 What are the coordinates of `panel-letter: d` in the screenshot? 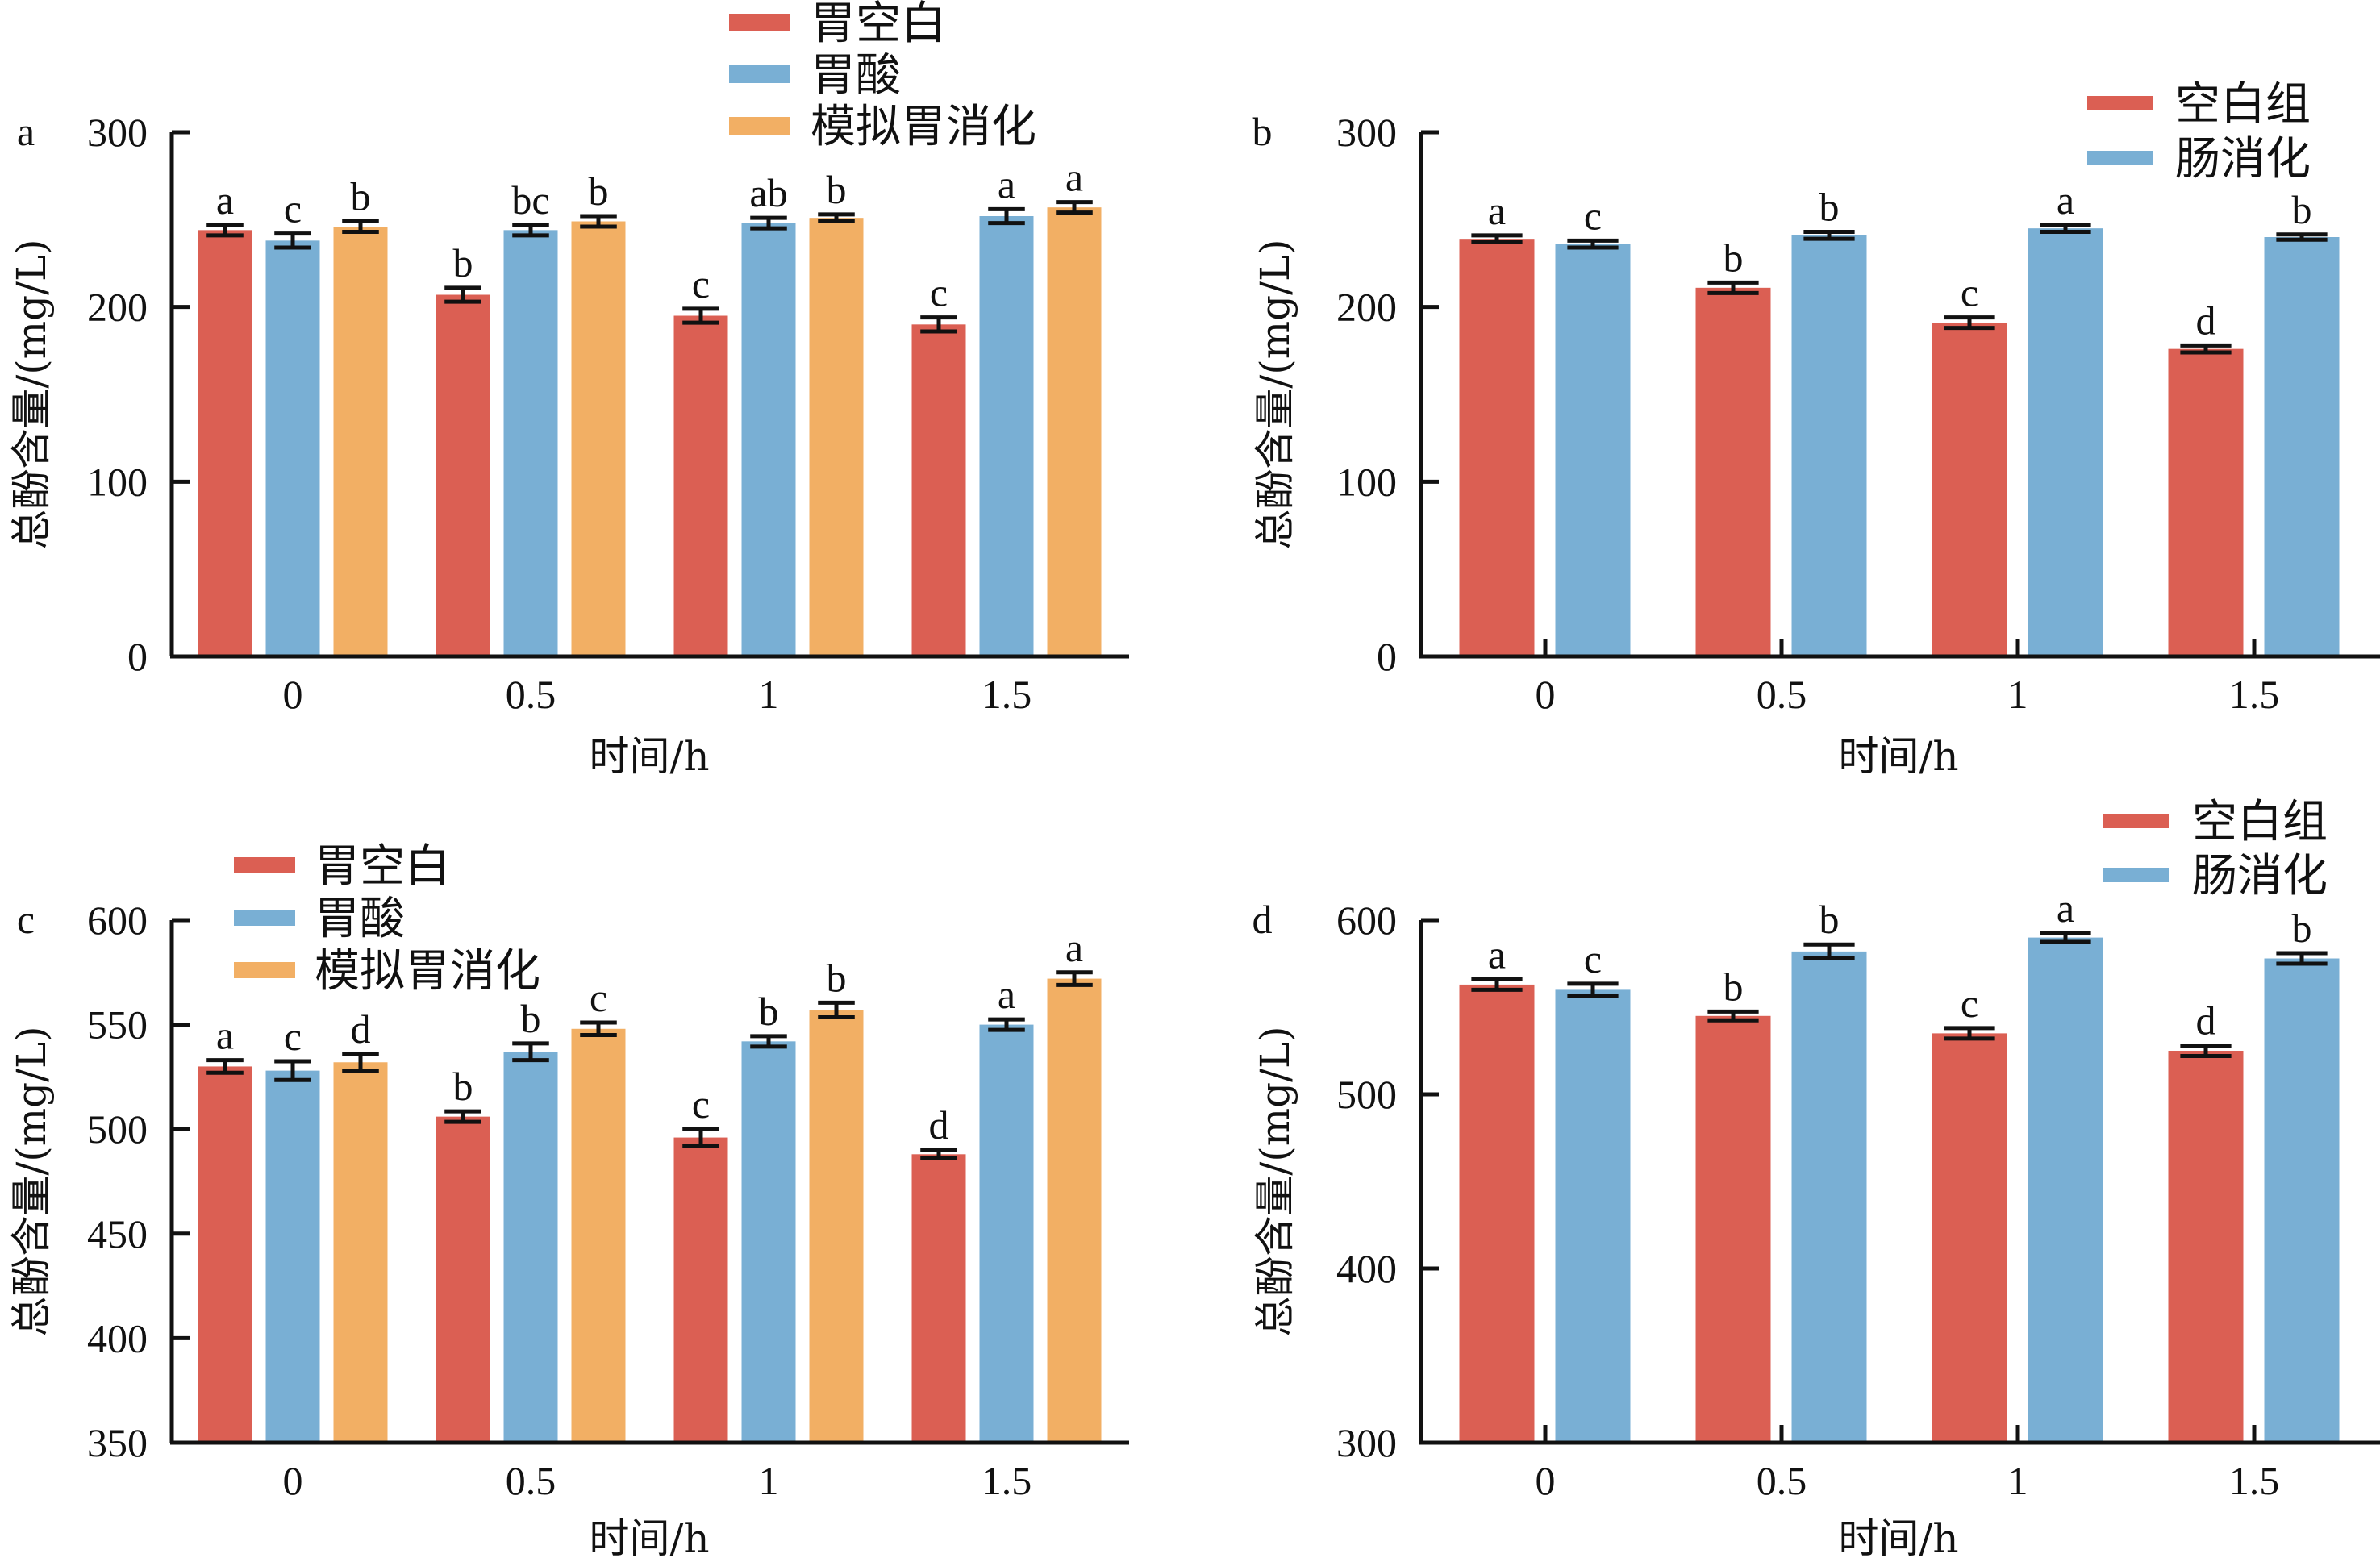 It's located at (1263, 920).